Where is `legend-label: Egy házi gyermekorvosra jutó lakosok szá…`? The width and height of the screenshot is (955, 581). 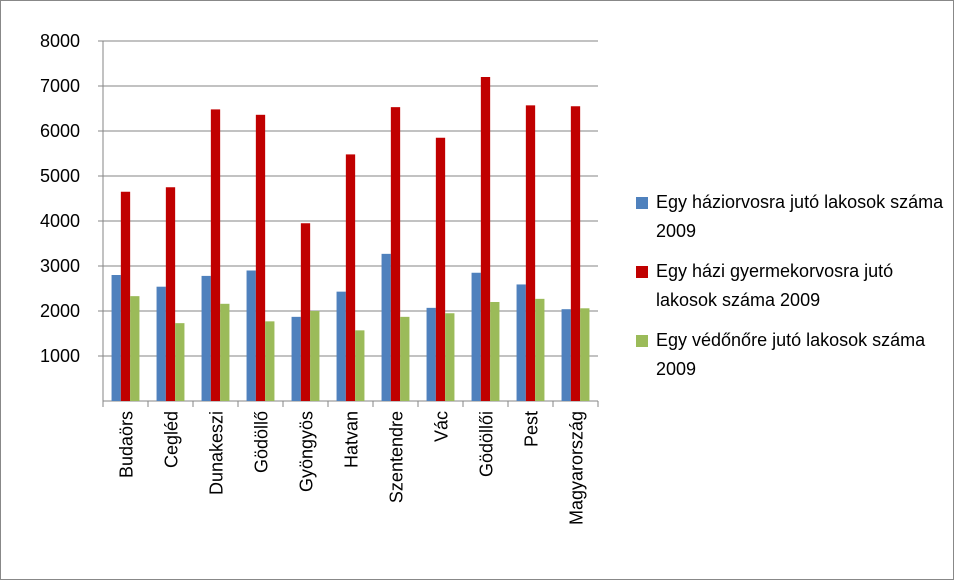
legend-label: Egy házi gyermekorvosra jutó lakosok szá… is located at coordinates (775, 285).